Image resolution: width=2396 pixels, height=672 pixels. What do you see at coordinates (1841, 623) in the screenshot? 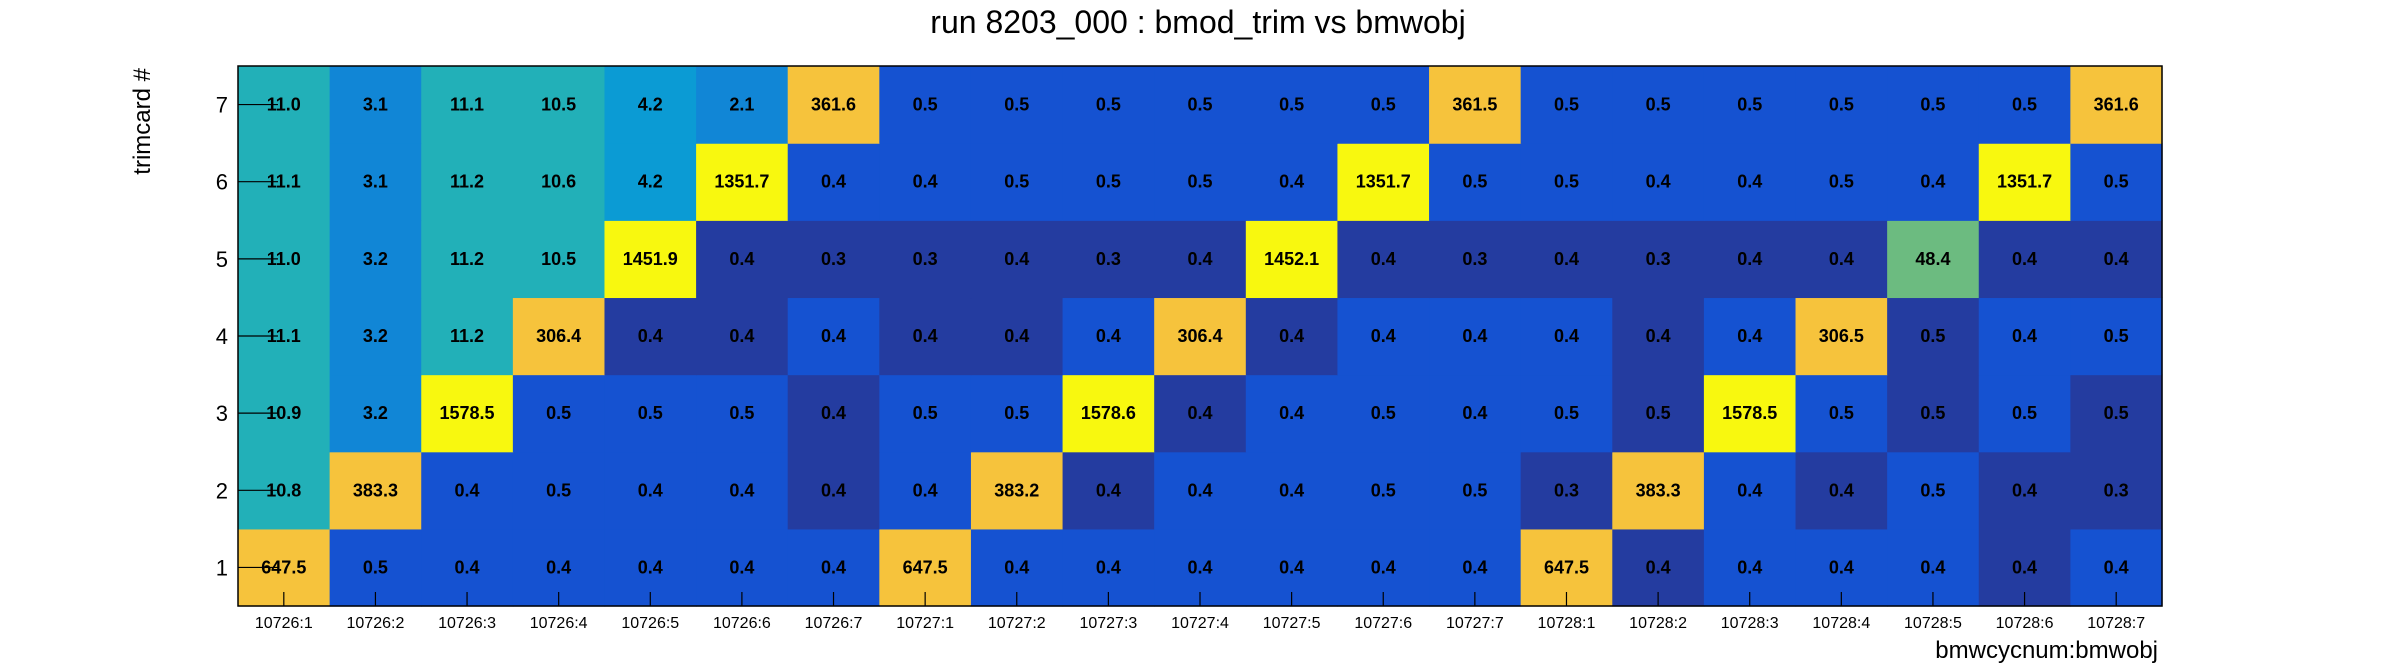
I see `x-tick-label: 10728:4` at bounding box center [1841, 623].